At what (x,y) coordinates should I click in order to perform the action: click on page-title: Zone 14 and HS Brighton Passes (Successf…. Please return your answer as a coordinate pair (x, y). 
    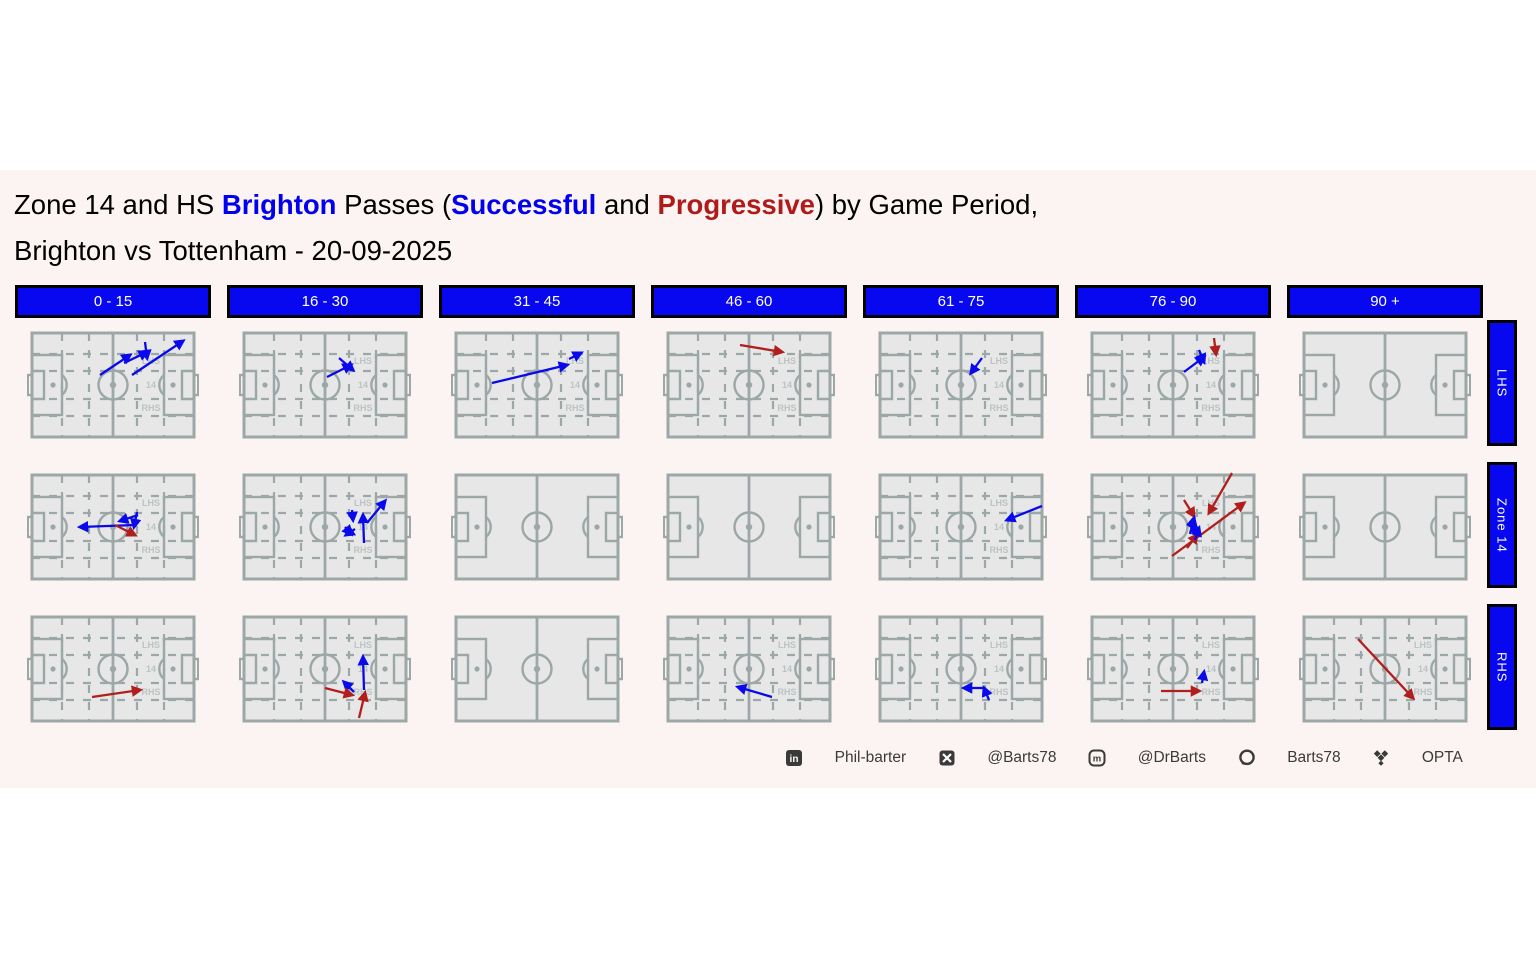
    Looking at the image, I should click on (526, 228).